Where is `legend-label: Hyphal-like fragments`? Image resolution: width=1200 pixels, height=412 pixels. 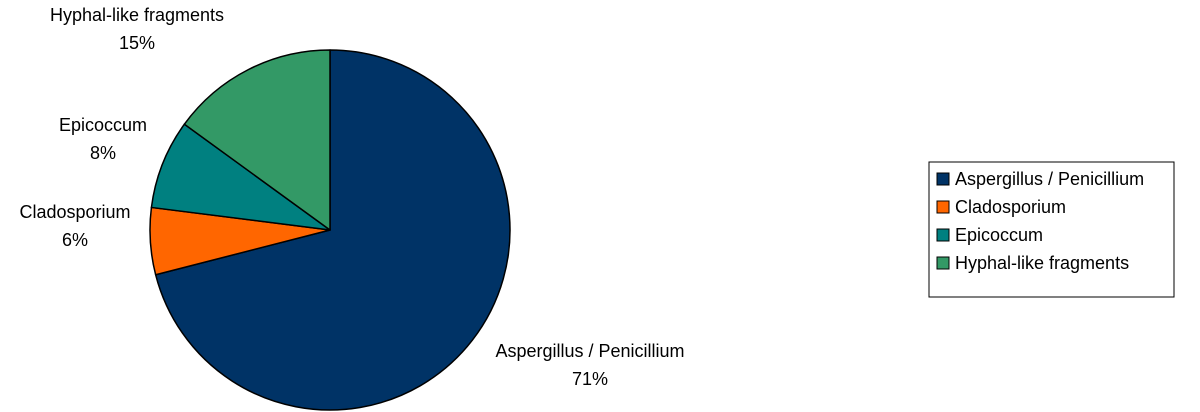
legend-label: Hyphal-like fragments is located at coordinates (1042, 263).